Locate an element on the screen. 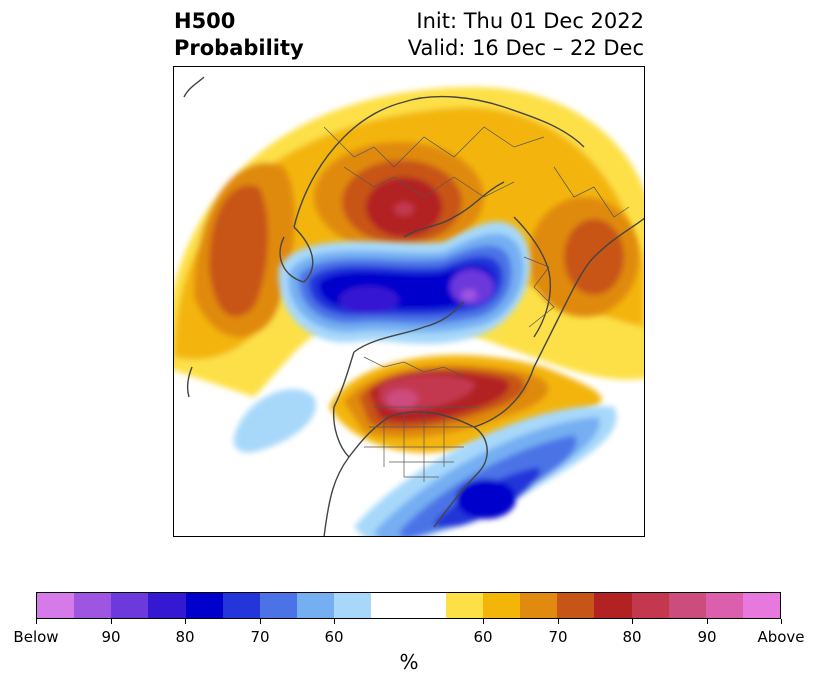 The width and height of the screenshot is (819, 686). above-normal-north is located at coordinates (399, 197).